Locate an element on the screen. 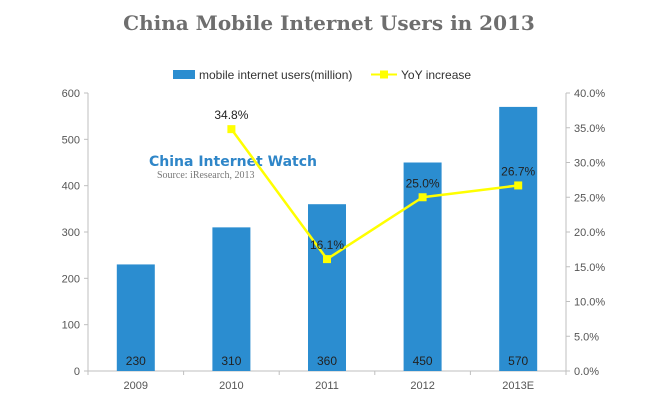 The height and width of the screenshot is (410, 659). left-axis-ticks: 0 100 200 300 400 500 600 is located at coordinates (75, 233).